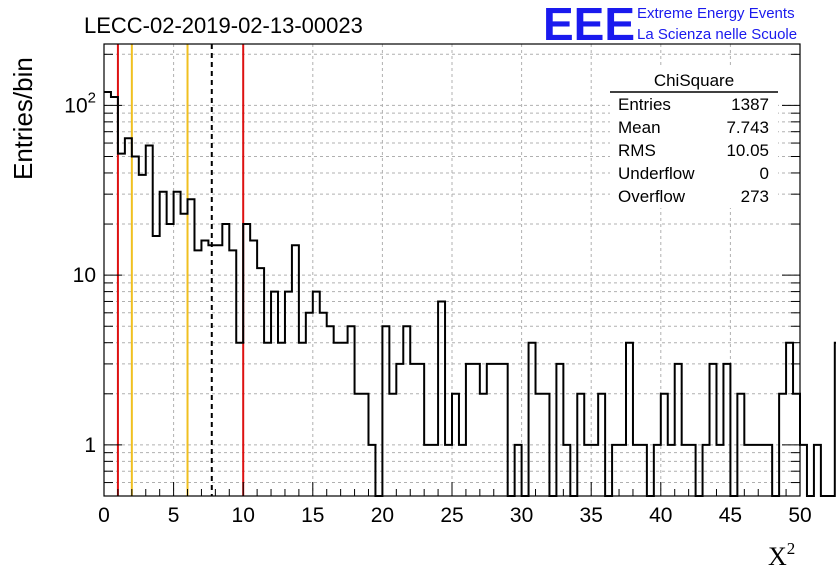 This screenshot has height=572, width=836. Describe the element at coordinates (90, 445) in the screenshot. I see `y-tick-label: 1` at that location.